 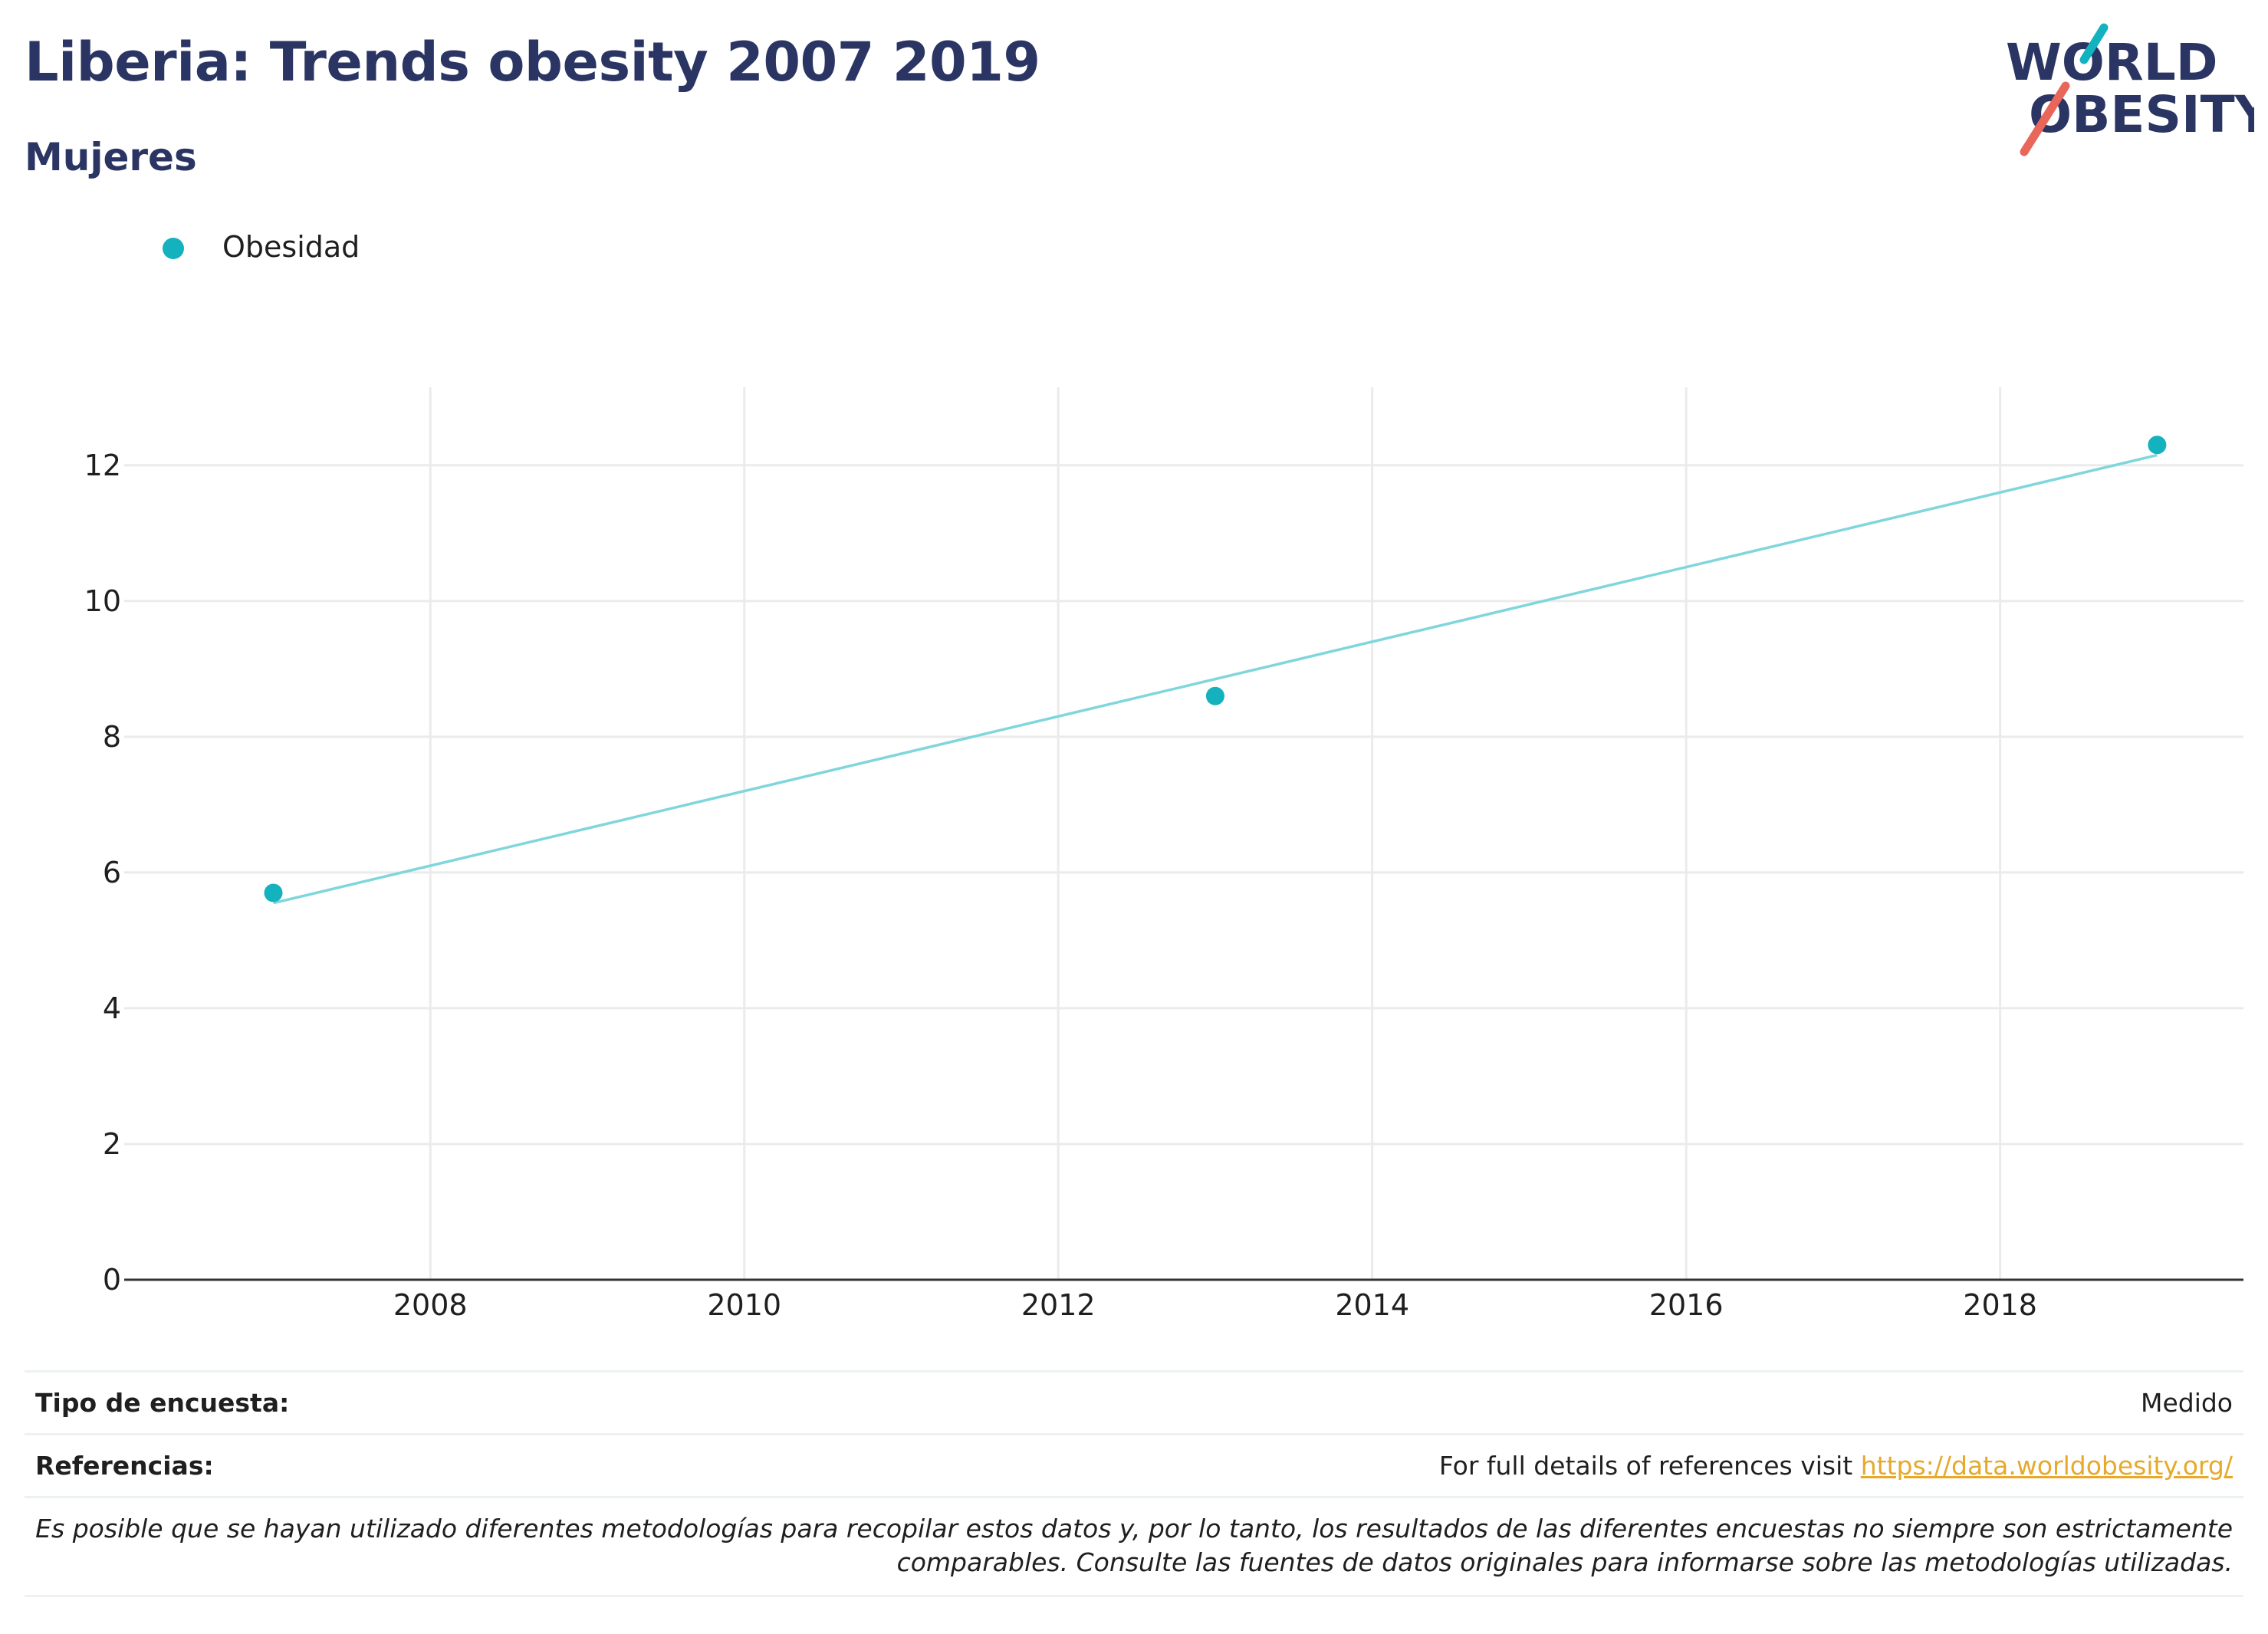 What do you see at coordinates (112, 1280) in the screenshot?
I see `y-tick-label: 0` at bounding box center [112, 1280].